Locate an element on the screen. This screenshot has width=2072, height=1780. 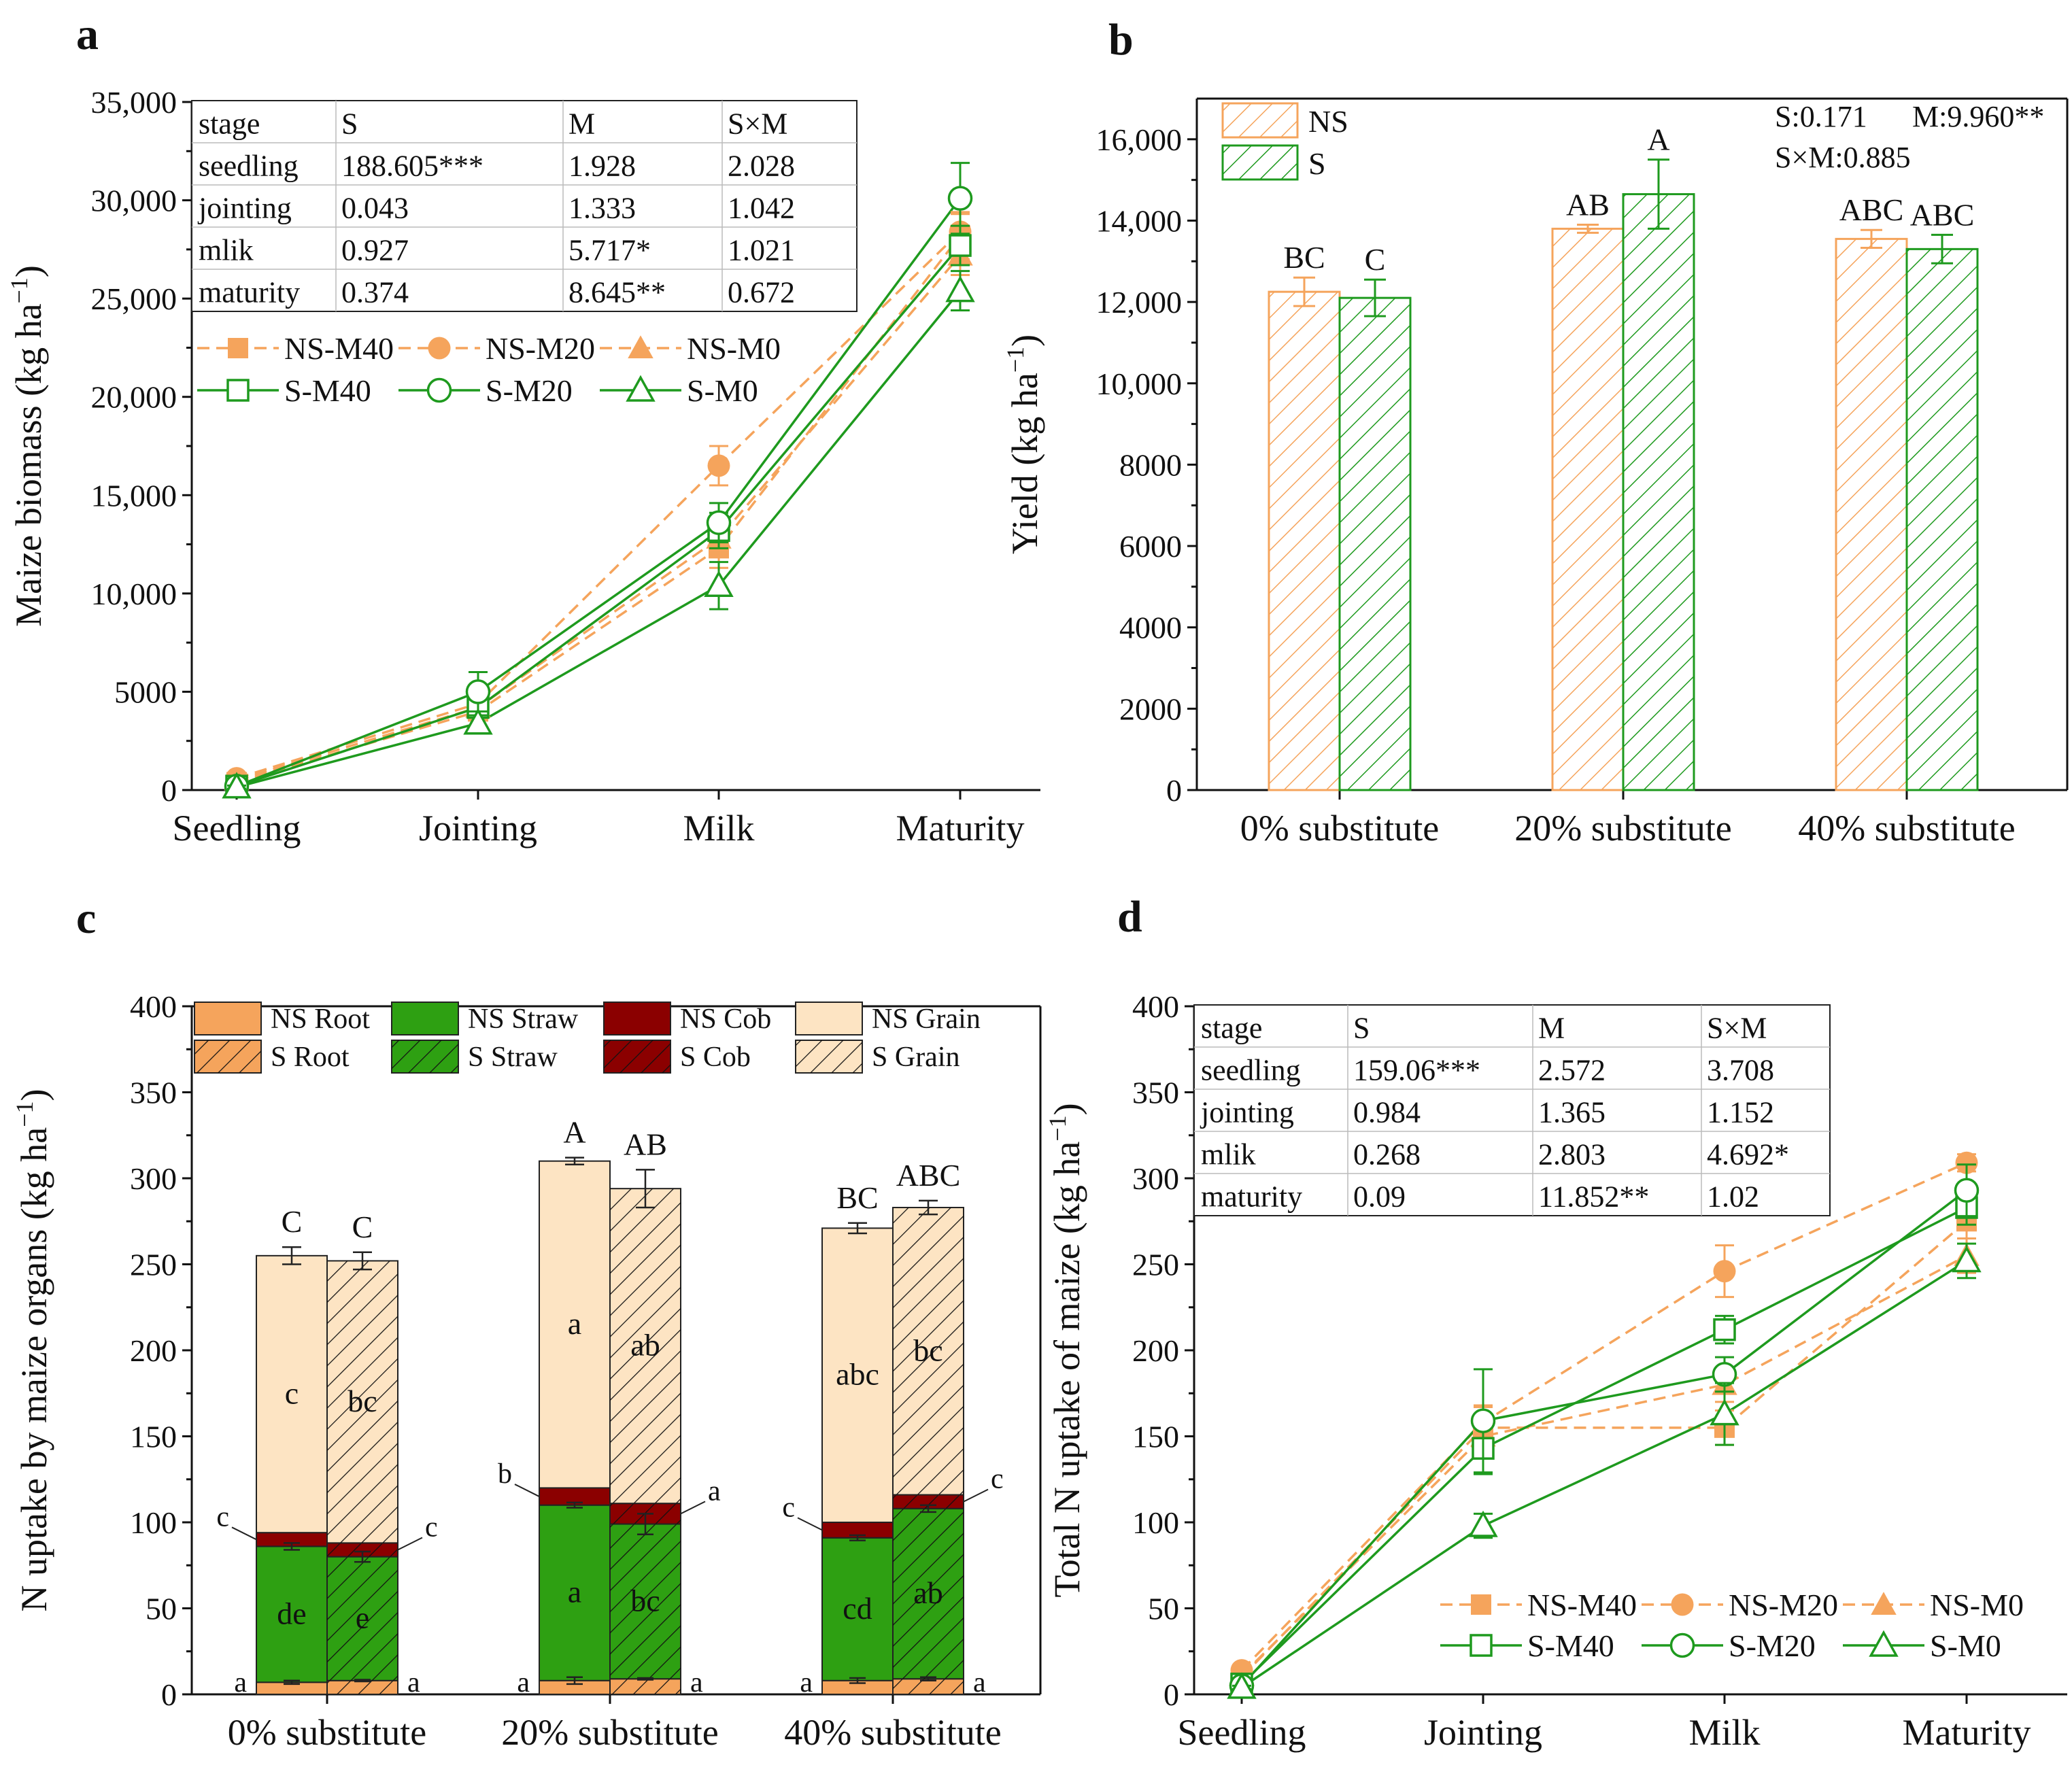
panel-d-legend-marker-NS-M20 is located at coordinates (1682, 1605).